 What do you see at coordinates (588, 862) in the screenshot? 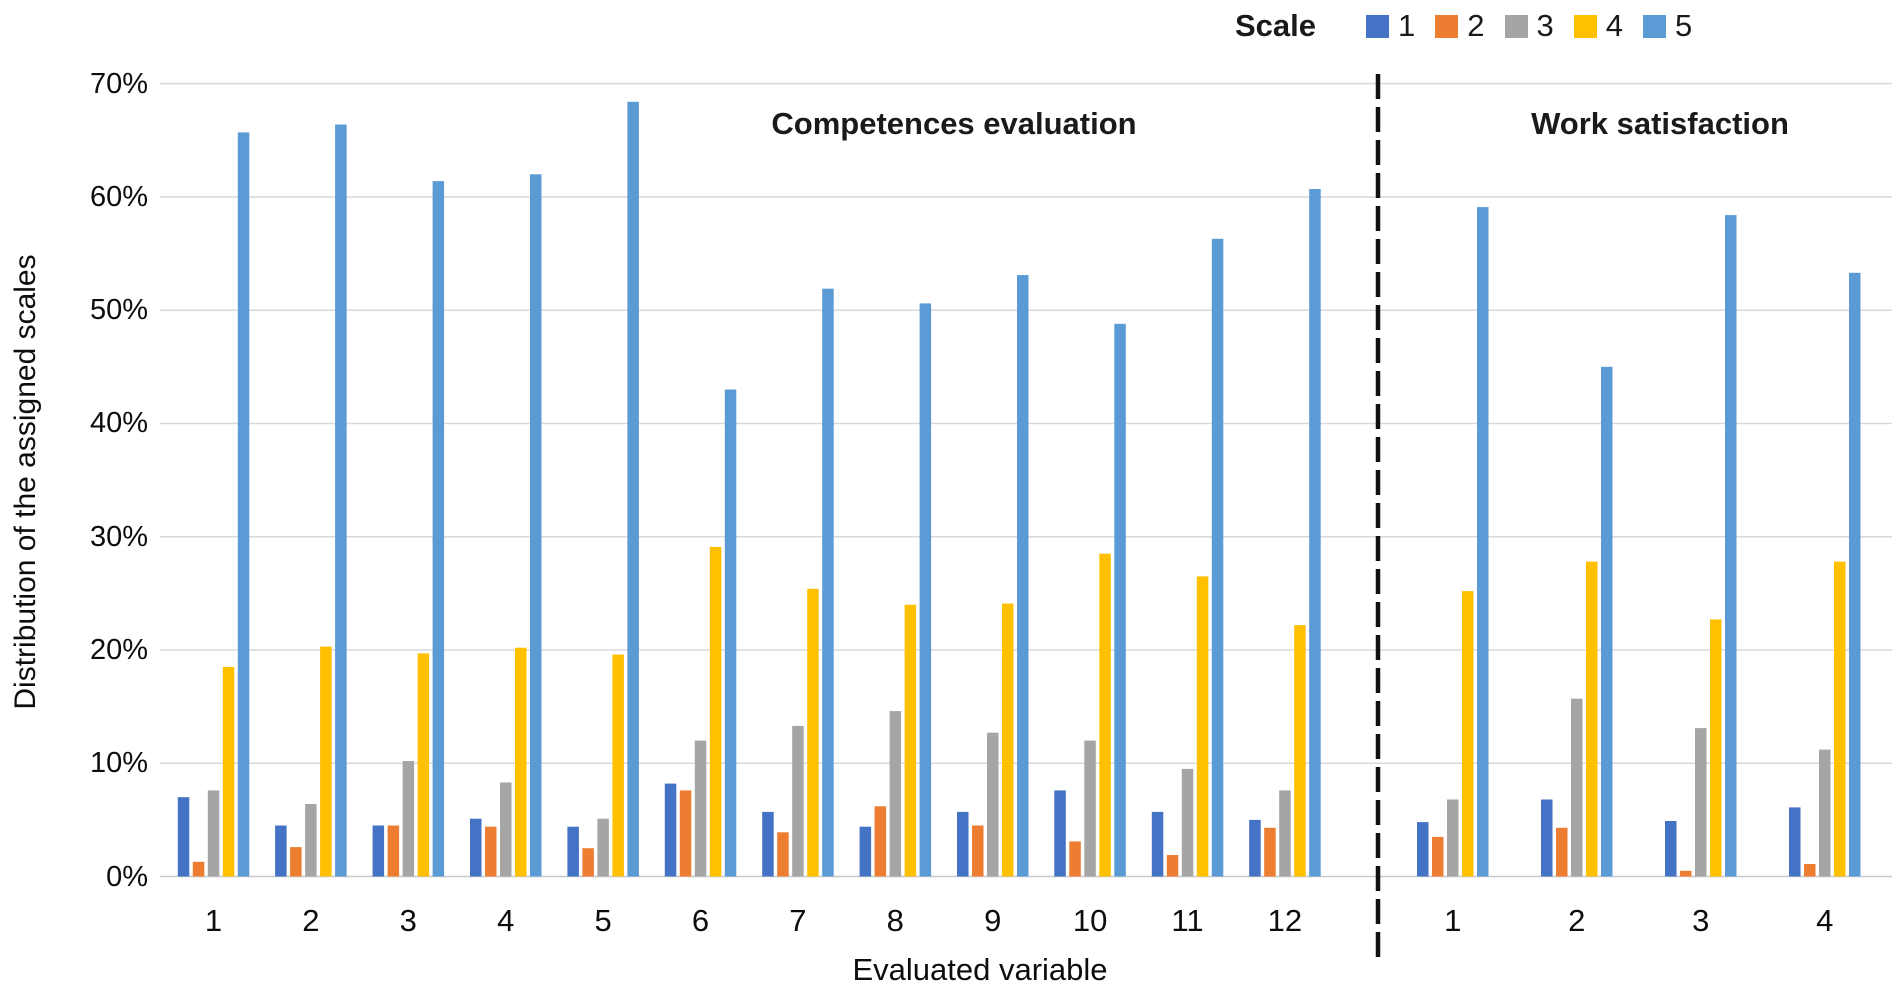
I see `bar-panel1-cat5-scale2` at bounding box center [588, 862].